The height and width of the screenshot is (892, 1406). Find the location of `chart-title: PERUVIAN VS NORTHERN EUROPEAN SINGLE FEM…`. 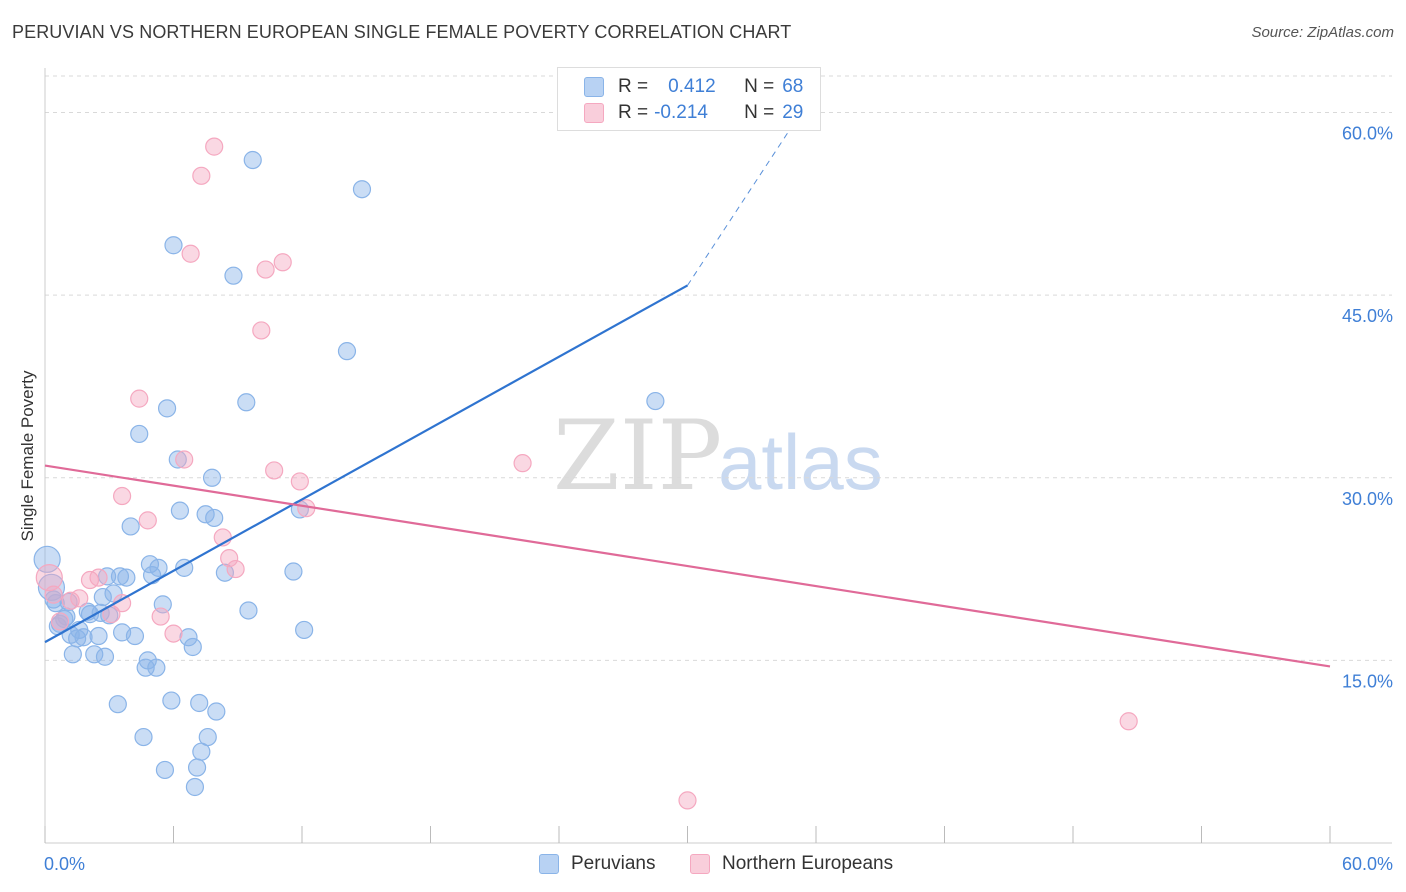

chart-title: PERUVIAN VS NORTHERN EUROPEAN SINGLE FEM… is located at coordinates (402, 32).